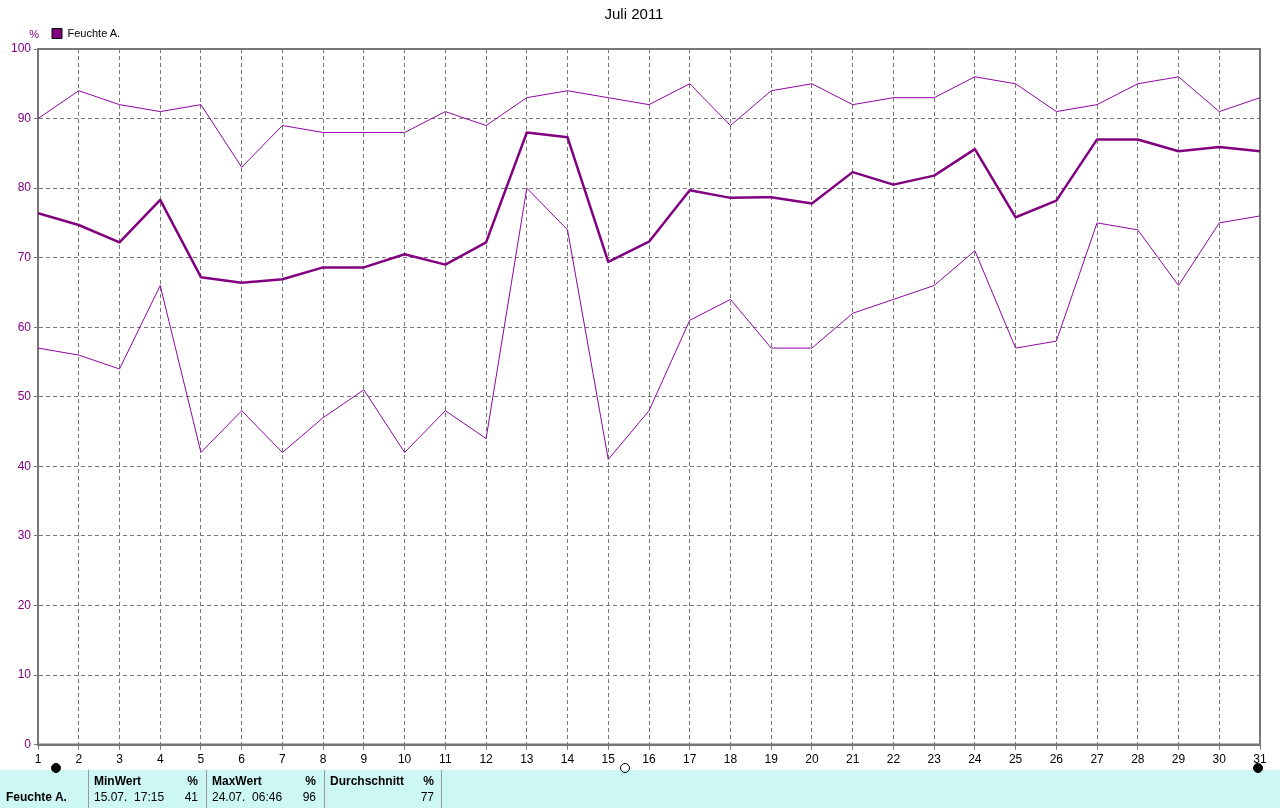 The height and width of the screenshot is (808, 1280). Describe the element at coordinates (323, 759) in the screenshot. I see `x-tick-label: 8` at that location.